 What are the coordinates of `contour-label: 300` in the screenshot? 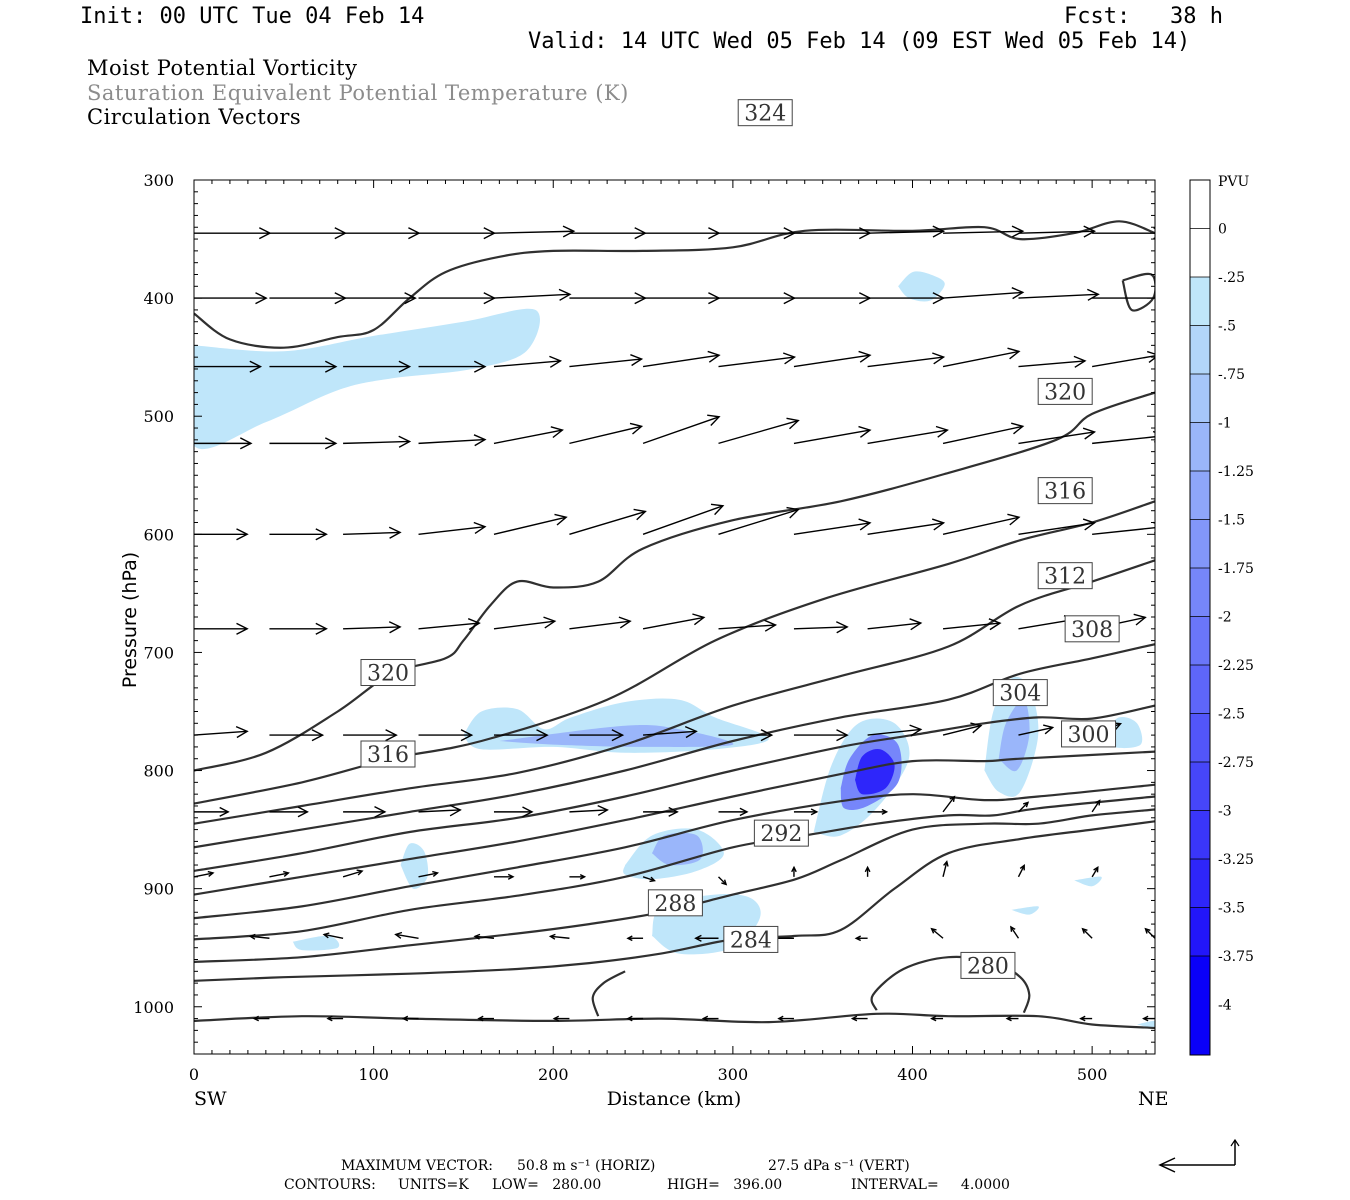 It's located at (1089, 734).